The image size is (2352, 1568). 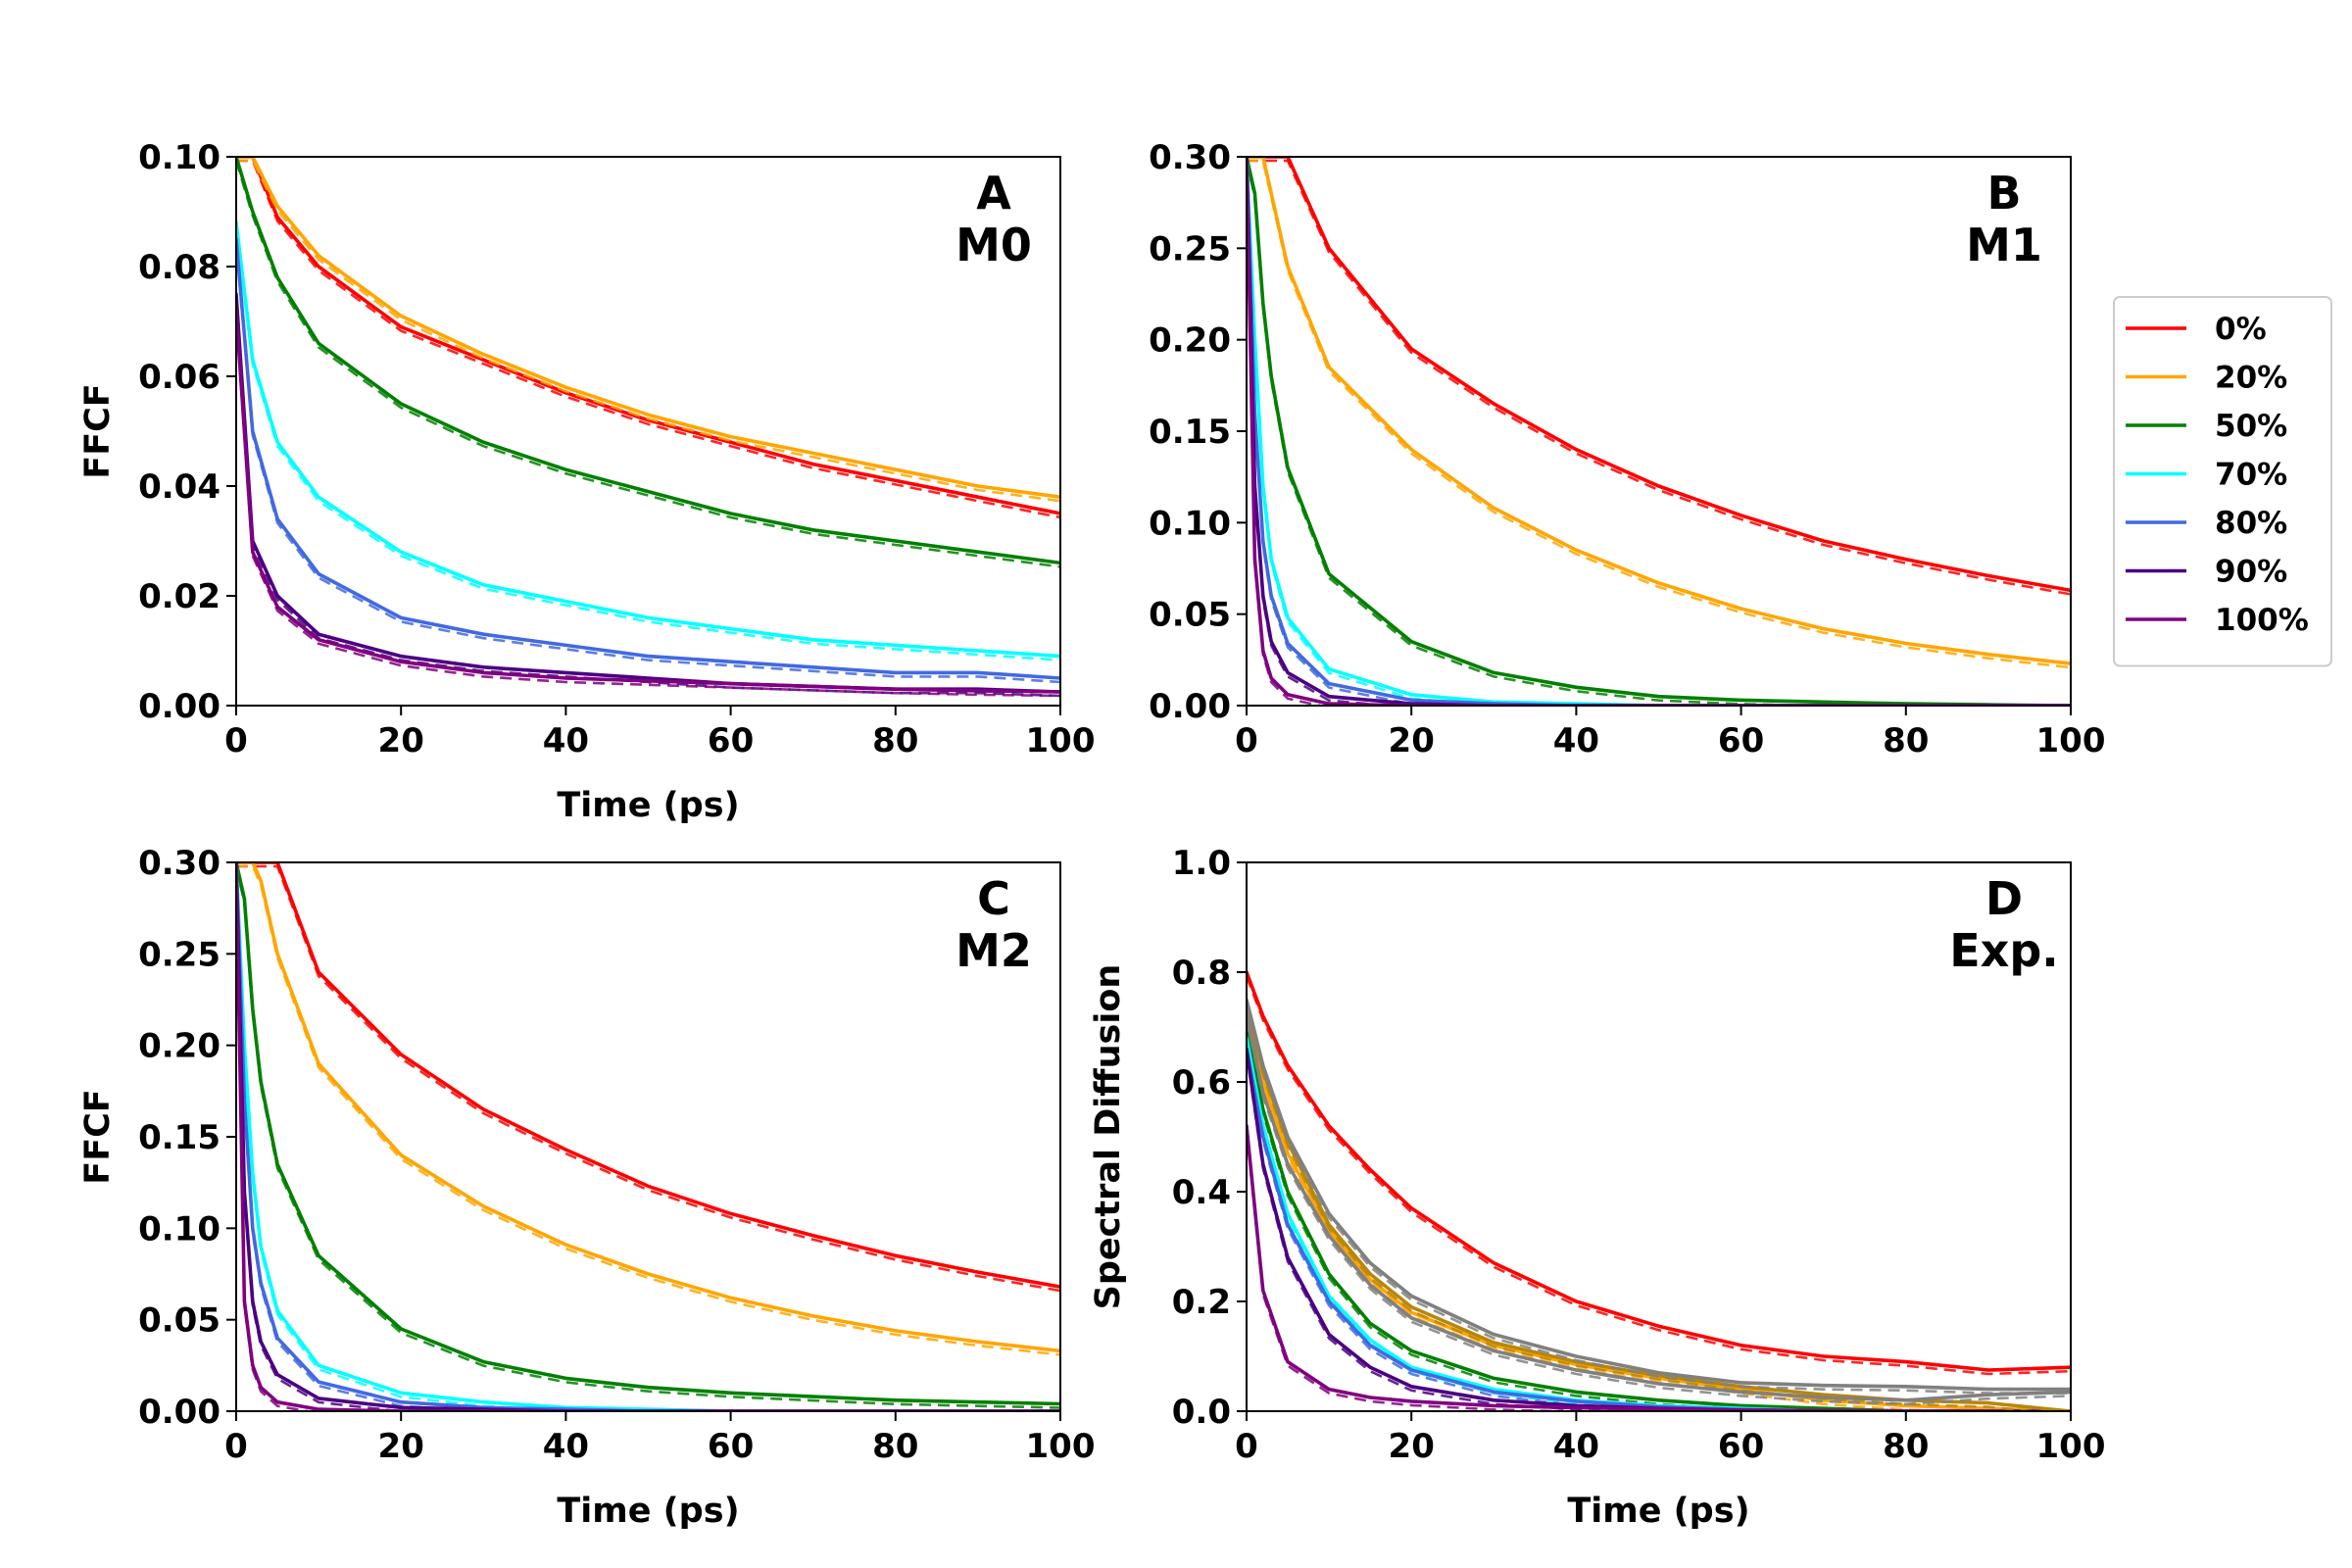 I want to click on y-axis-label: Spectral Diffusion, so click(x=1108, y=1137).